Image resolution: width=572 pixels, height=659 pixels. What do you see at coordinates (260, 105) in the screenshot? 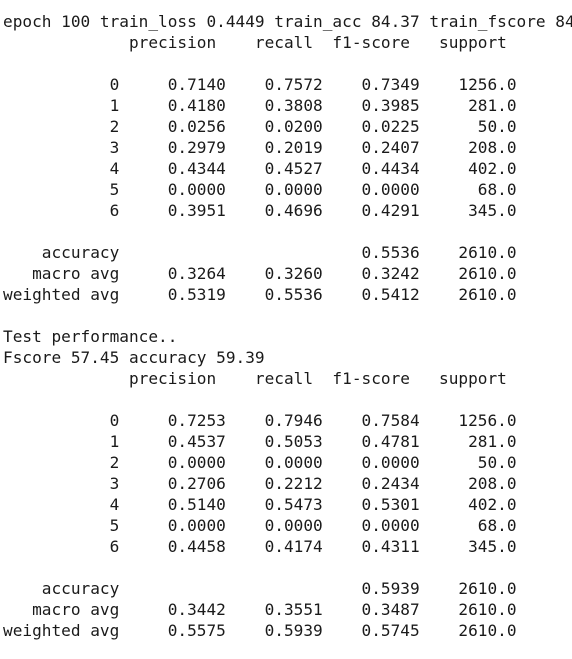
I see `output-line: 1 0.4180 0.3808 0.3985 281.0` at bounding box center [260, 105].